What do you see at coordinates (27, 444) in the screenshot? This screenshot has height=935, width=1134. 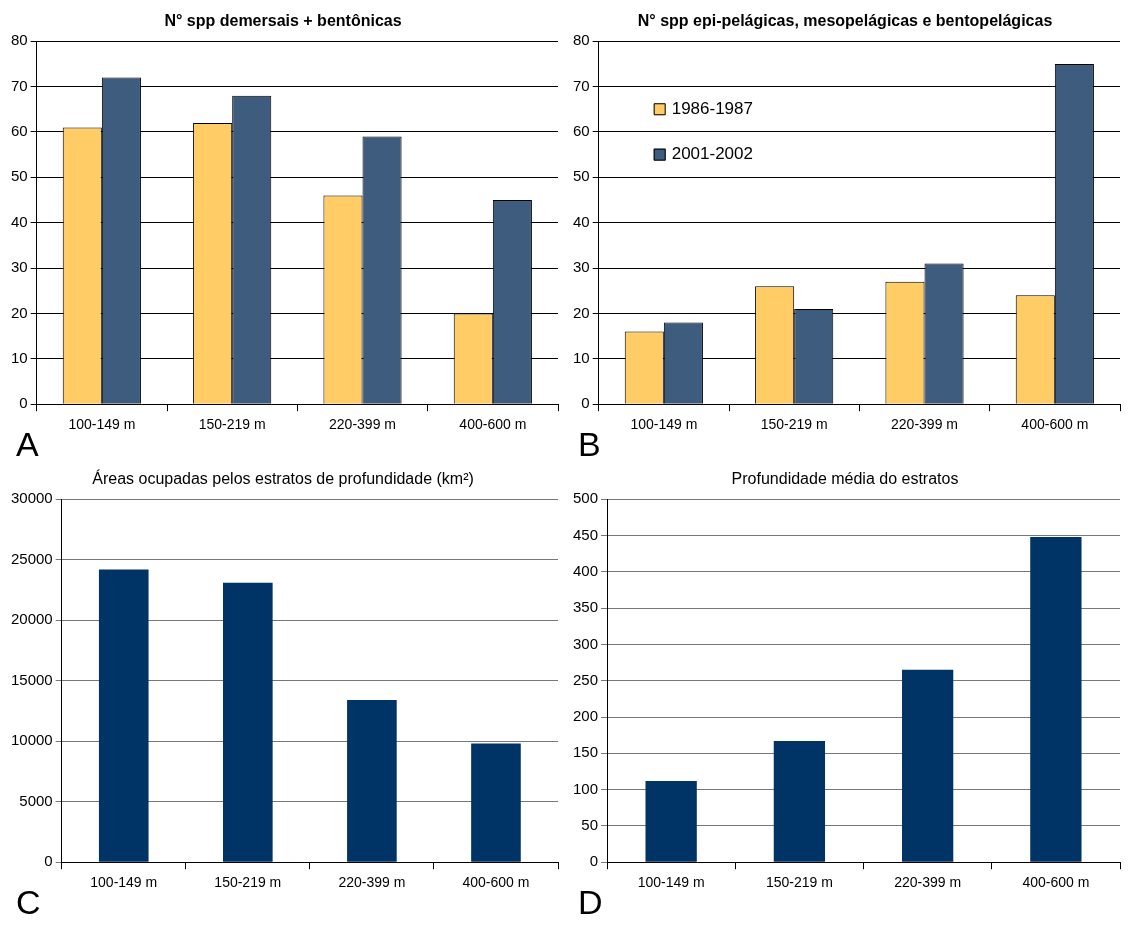 I see `text: A` at bounding box center [27, 444].